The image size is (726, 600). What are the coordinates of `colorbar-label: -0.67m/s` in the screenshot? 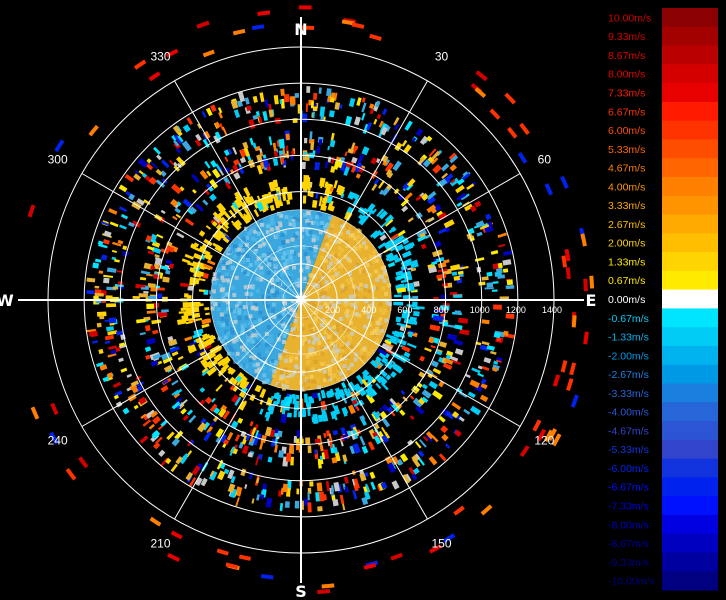 It's located at (628, 319).